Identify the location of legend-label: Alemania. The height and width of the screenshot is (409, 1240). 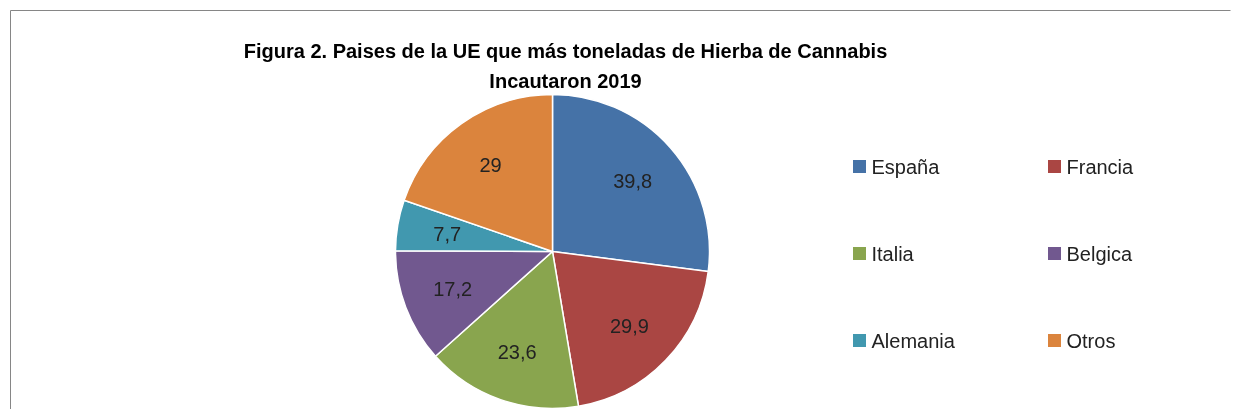
(913, 340).